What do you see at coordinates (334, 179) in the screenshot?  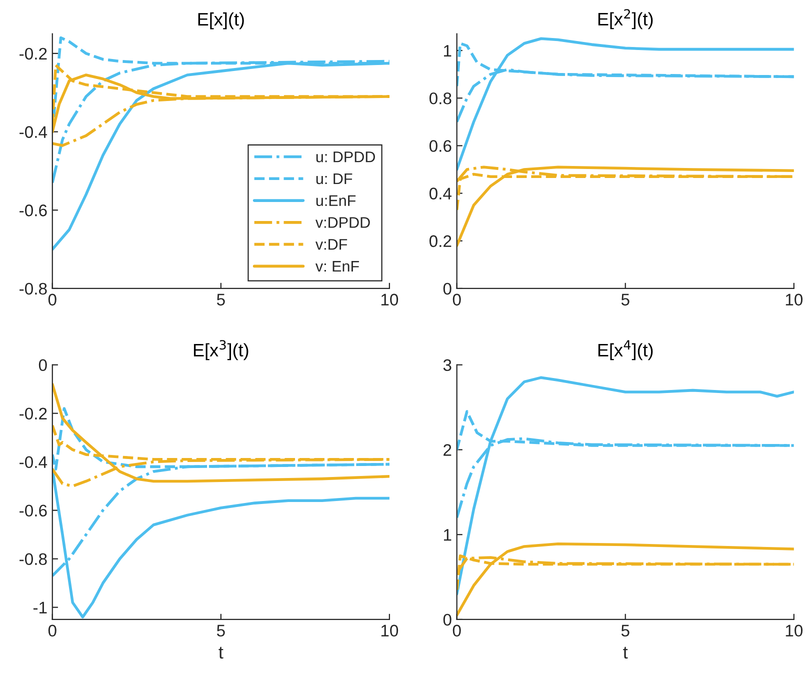 I see `legend-label: u: DF` at bounding box center [334, 179].